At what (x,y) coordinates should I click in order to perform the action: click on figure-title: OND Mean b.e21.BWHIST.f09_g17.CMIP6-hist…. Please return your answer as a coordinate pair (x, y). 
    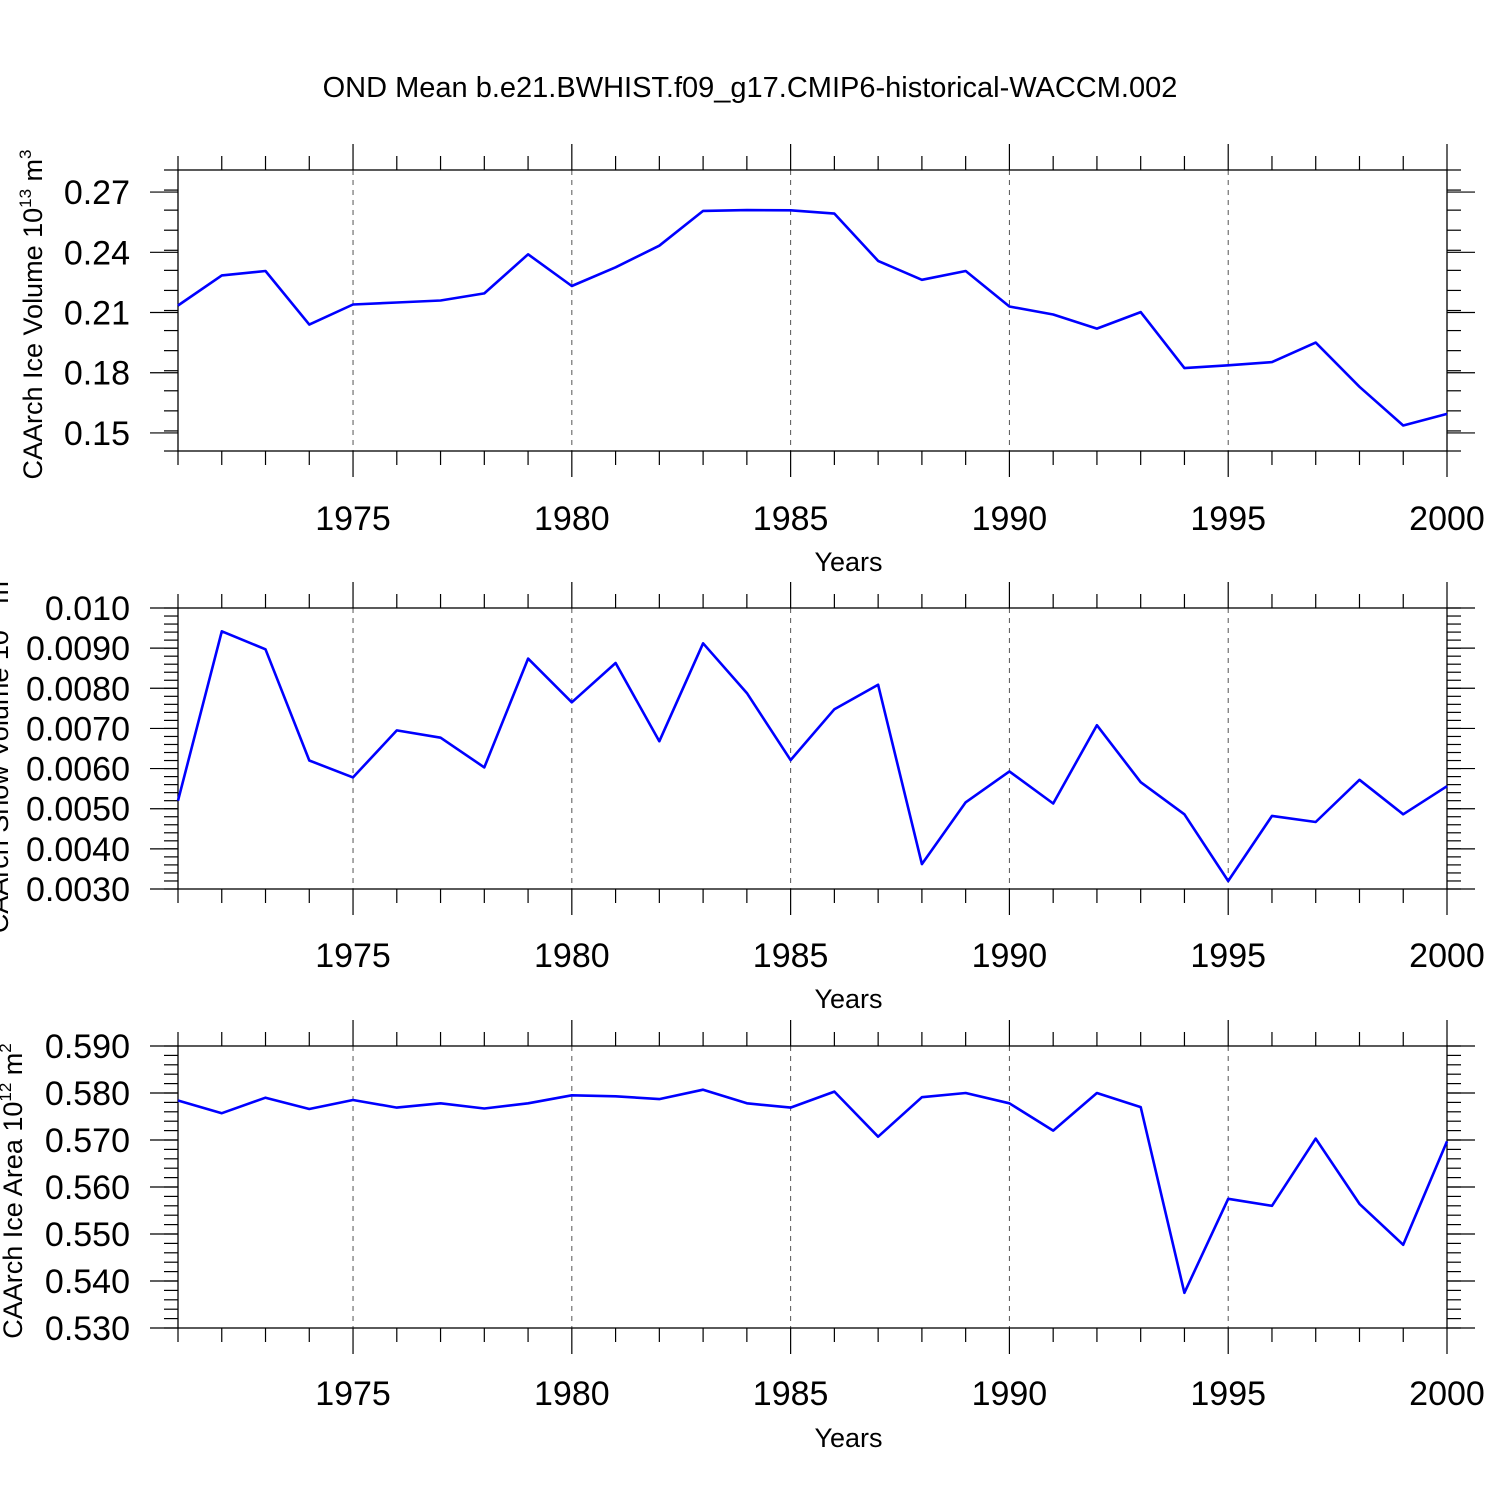
    Looking at the image, I should click on (750, 88).